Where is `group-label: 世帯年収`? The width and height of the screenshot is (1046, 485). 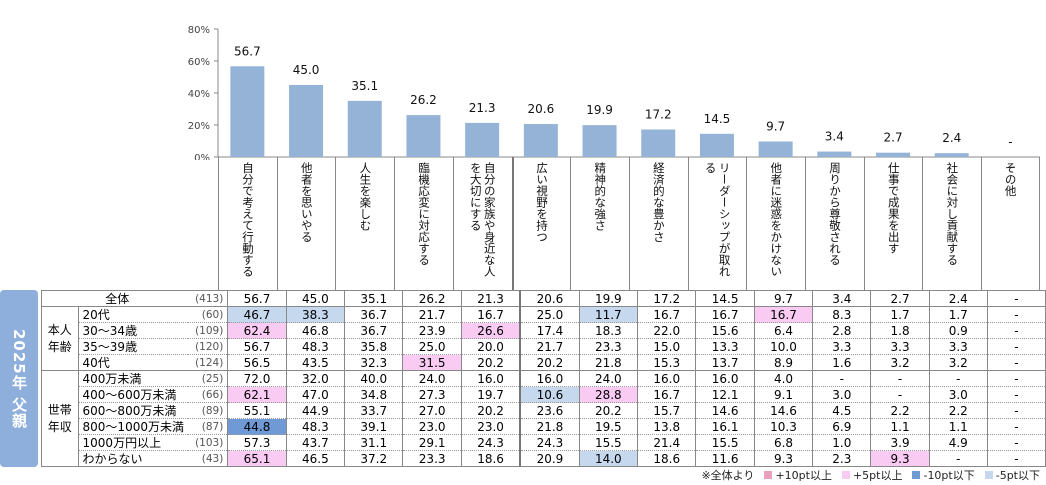 group-label: 世帯年収 is located at coordinates (60, 418).